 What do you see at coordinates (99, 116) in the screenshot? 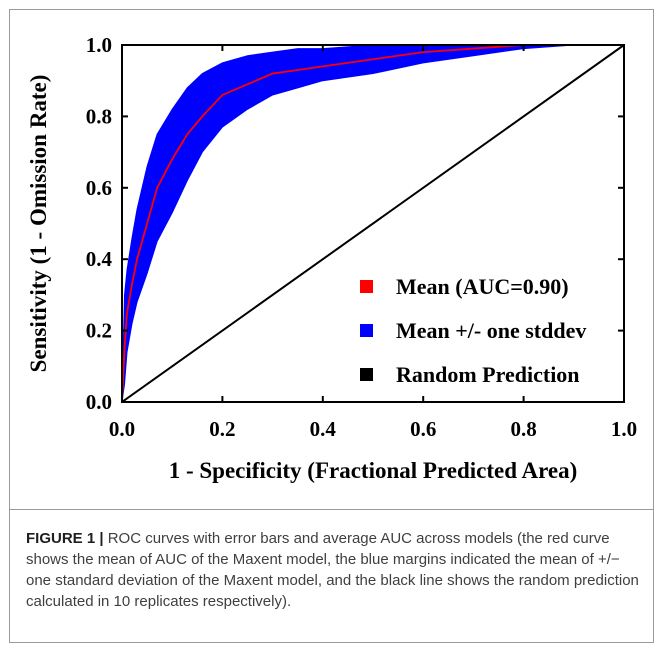
I see `y-tick-label: 0.8` at bounding box center [99, 116].